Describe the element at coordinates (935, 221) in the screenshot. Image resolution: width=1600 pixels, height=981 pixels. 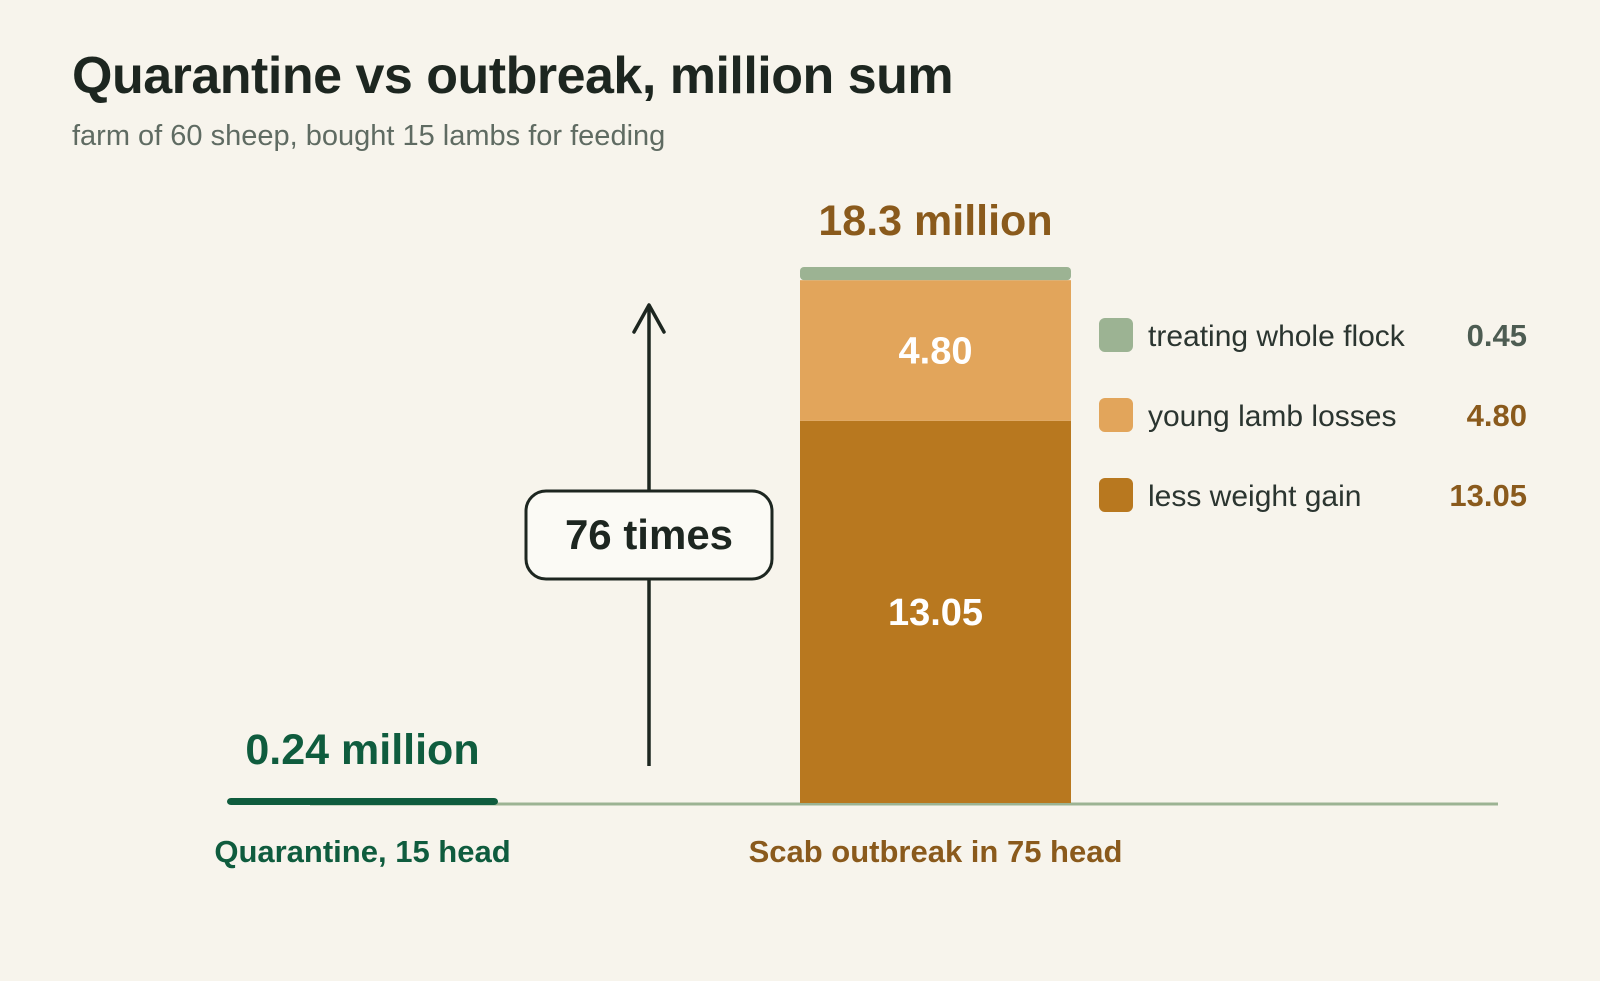
I see `total-label-outbreak: 18.3 million` at that location.